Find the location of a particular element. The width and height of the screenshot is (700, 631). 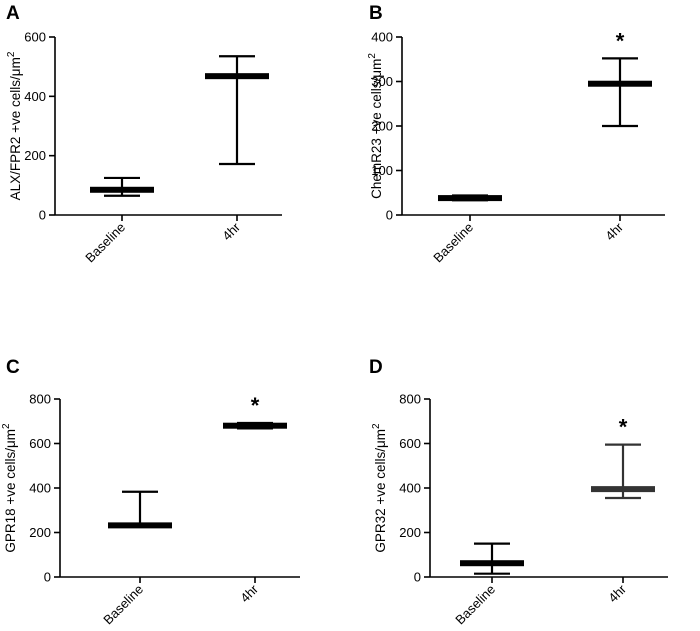

y-axis-label: ALX/FPR2 +ve cells/μm2 is located at coordinates (14, 125).